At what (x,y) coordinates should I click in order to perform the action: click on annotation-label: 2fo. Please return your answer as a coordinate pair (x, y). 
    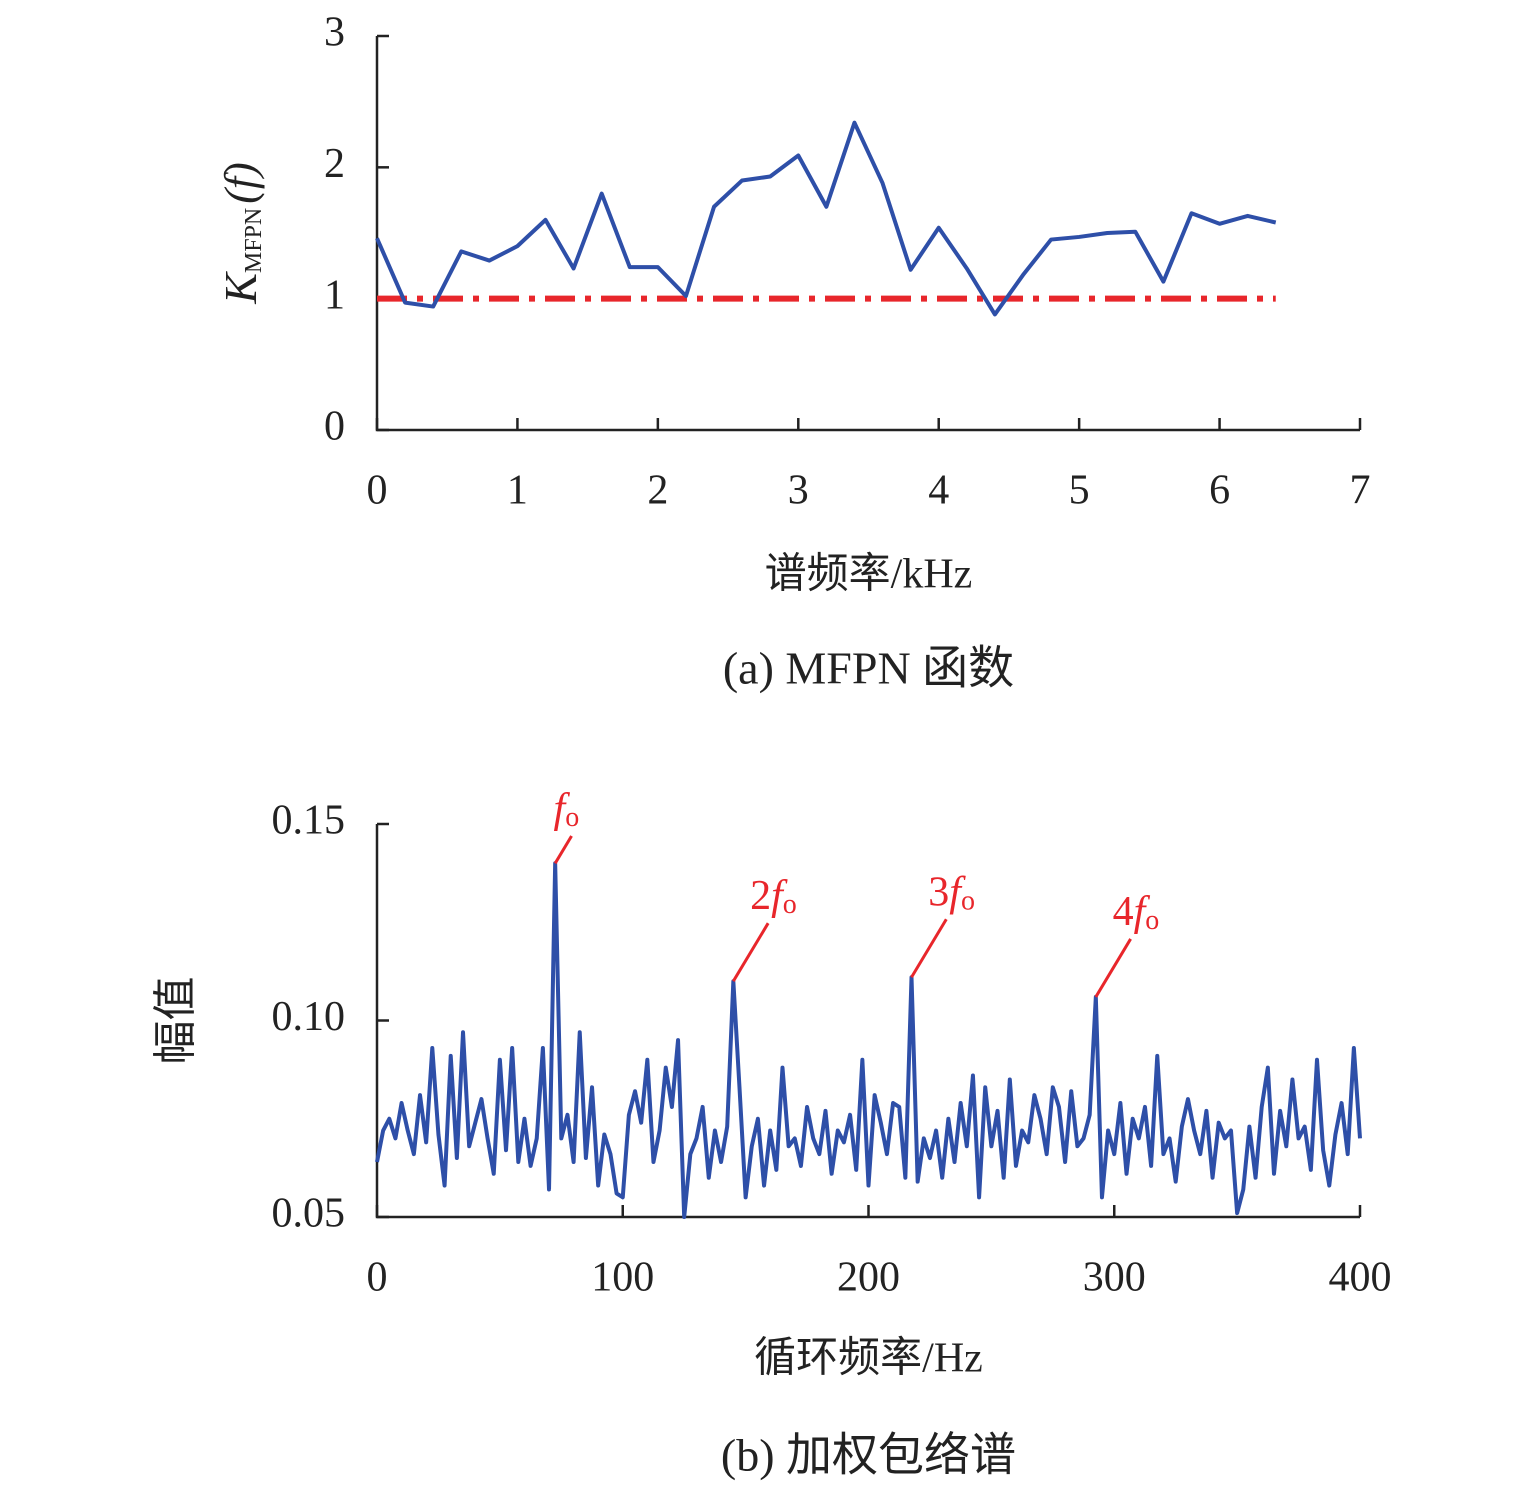
    Looking at the image, I should click on (773, 897).